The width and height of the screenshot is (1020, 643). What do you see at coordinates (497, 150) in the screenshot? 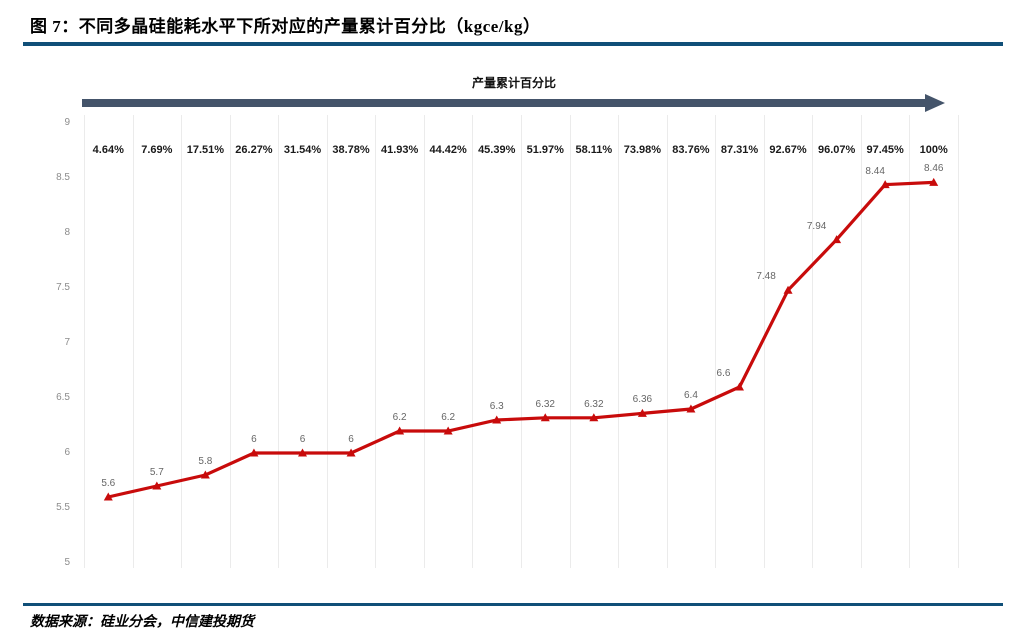
I see `category-label: 45.39%` at bounding box center [497, 150].